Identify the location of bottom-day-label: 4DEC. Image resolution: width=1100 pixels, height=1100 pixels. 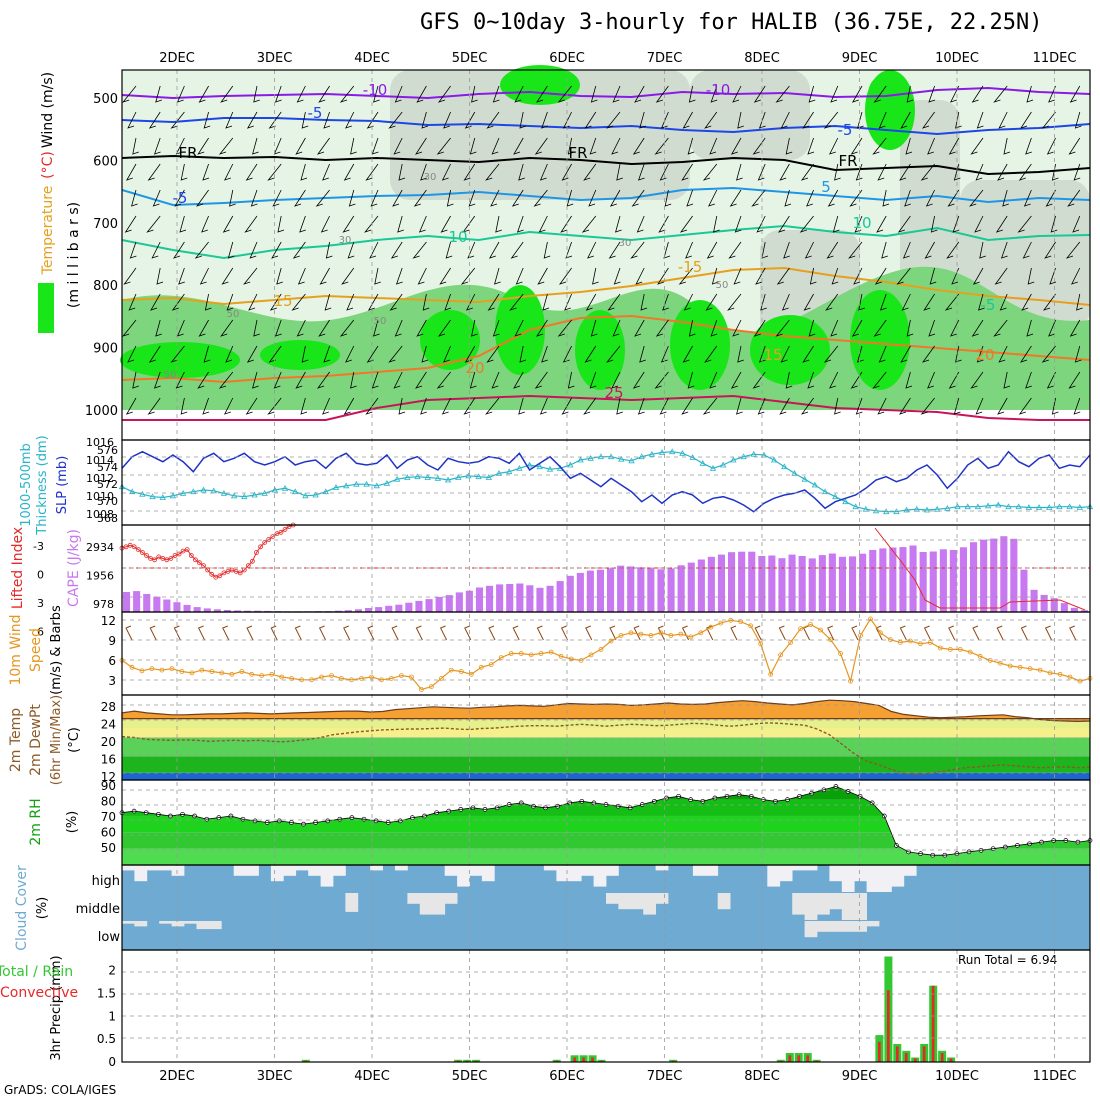
(372, 1076).